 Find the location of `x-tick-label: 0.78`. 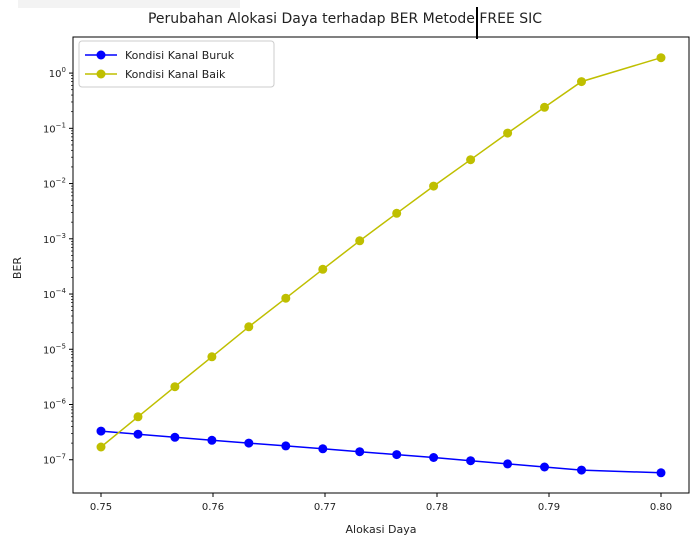

x-tick-label: 0.78 is located at coordinates (437, 507).